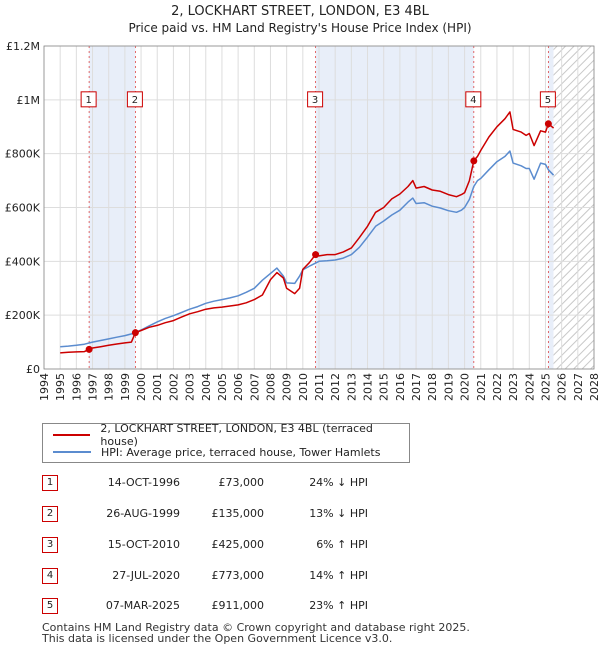  Describe the element at coordinates (497, 387) in the screenshot. I see `x-tick-label: 2022` at that location.